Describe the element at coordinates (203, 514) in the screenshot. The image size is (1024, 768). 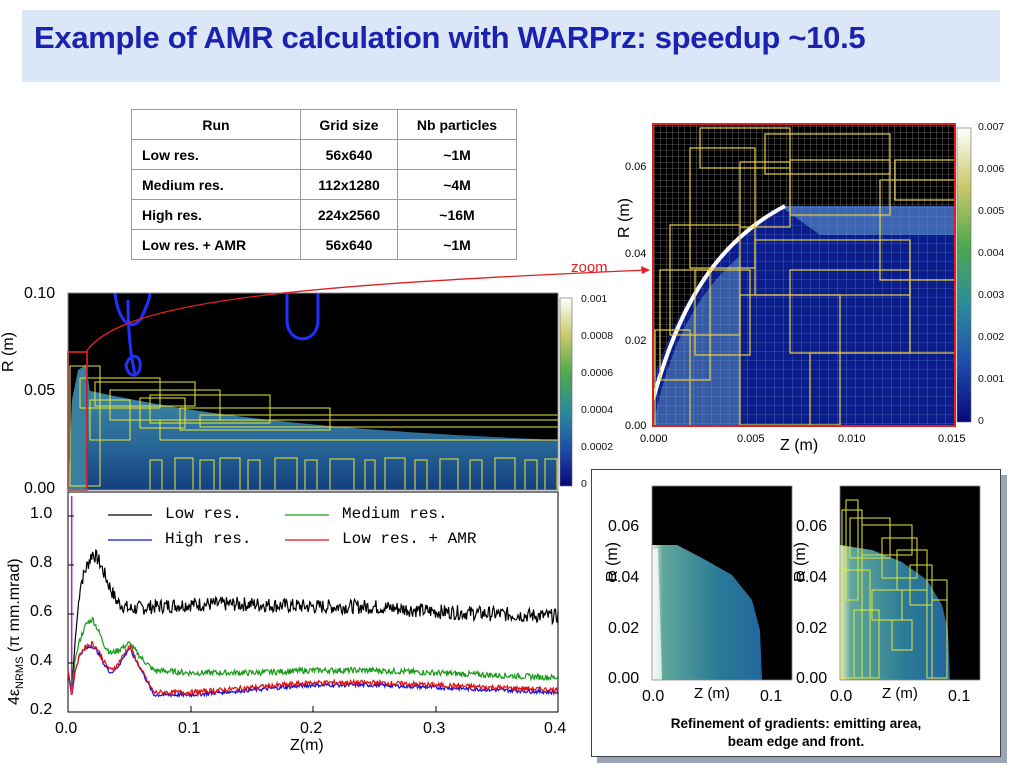
I see `legend-label-low-res: Low res.` at that location.